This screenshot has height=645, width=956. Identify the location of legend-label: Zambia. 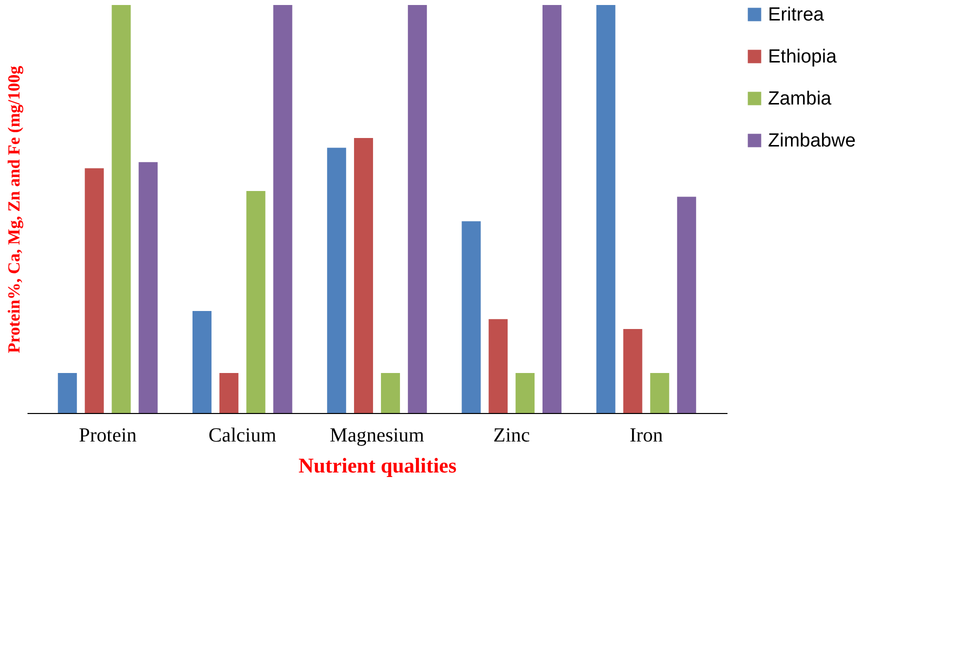
(800, 99).